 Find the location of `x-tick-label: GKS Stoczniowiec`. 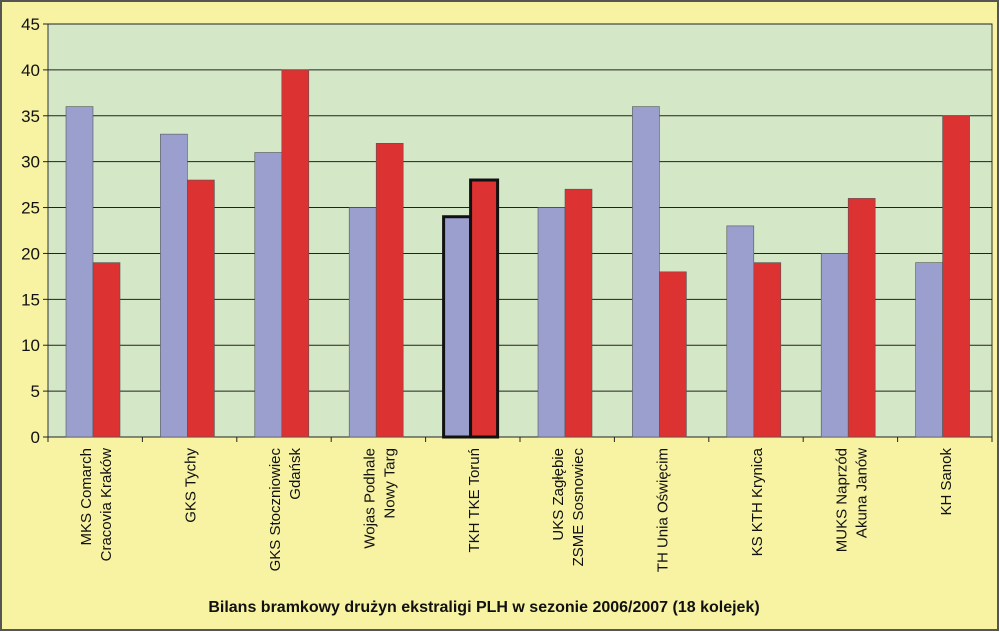

x-tick-label: GKS Stoczniowiec is located at coordinates (275, 510).